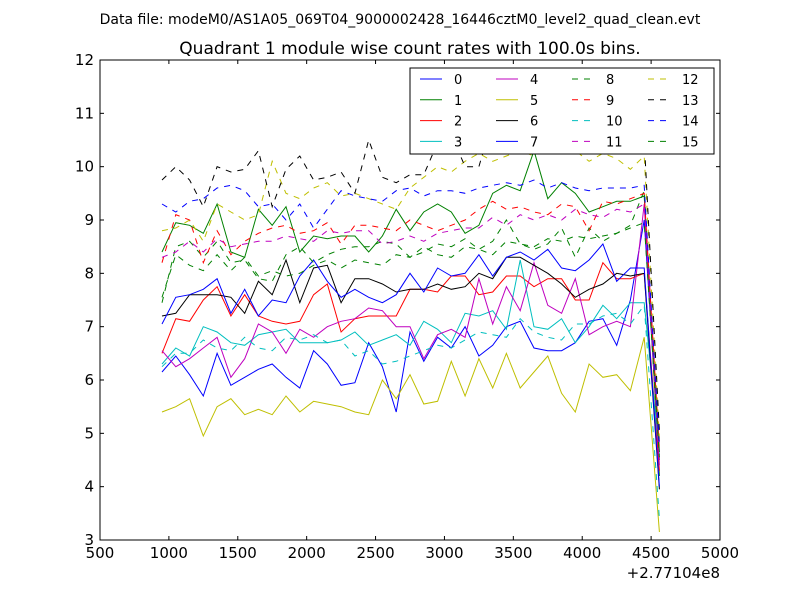 The image size is (800, 600). What do you see at coordinates (89, 540) in the screenshot?
I see `y-tick-label: 3` at bounding box center [89, 540].